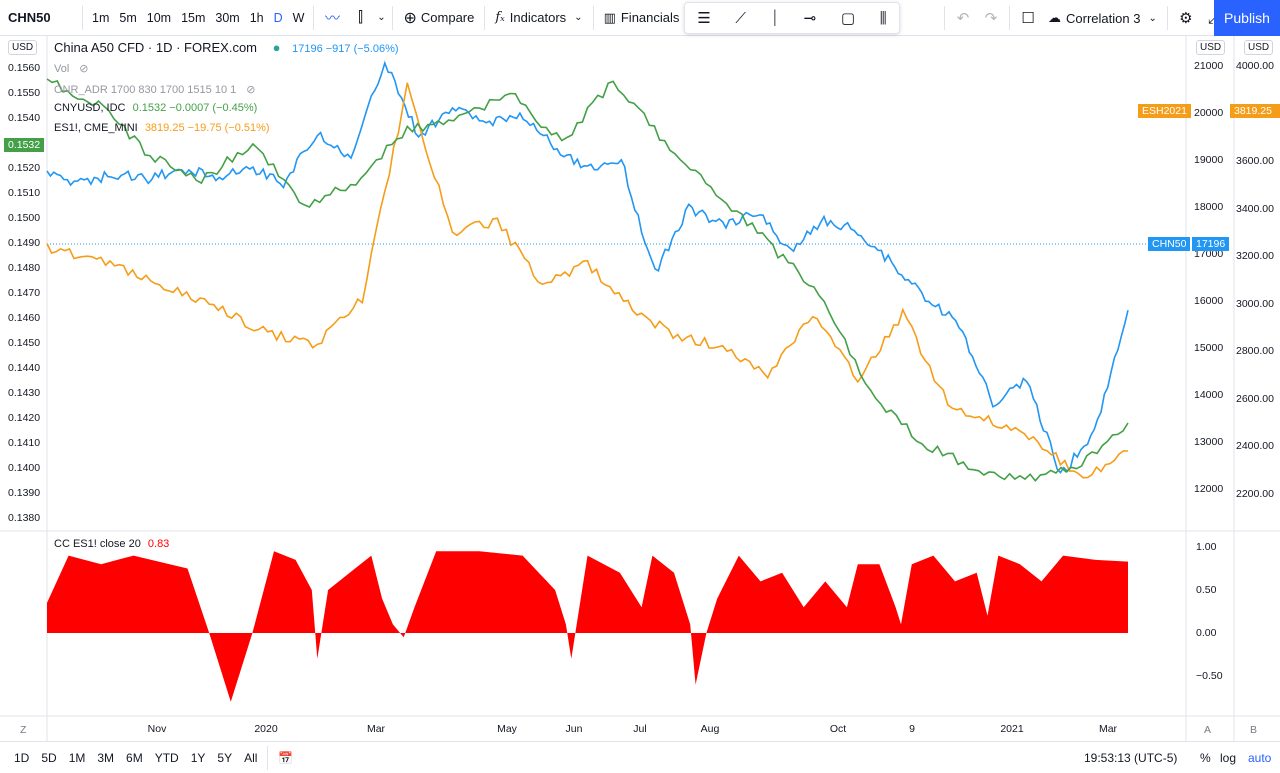 The image size is (1280, 773). What do you see at coordinates (574, 729) in the screenshot?
I see `time-tick-label: Jun` at bounding box center [574, 729].